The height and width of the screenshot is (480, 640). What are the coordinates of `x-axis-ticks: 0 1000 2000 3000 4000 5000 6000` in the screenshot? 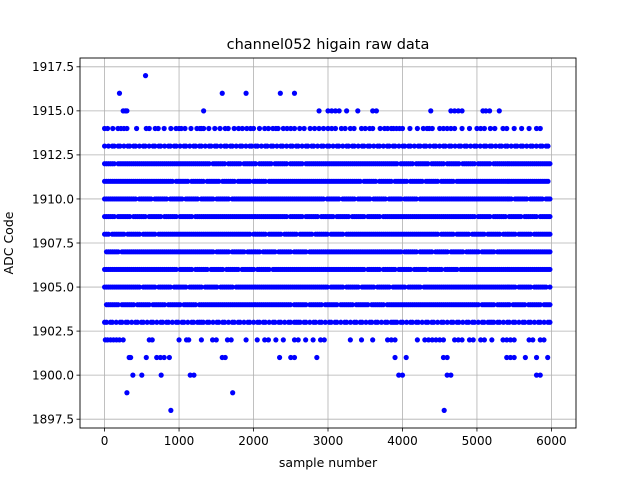 It's located at (334, 438).